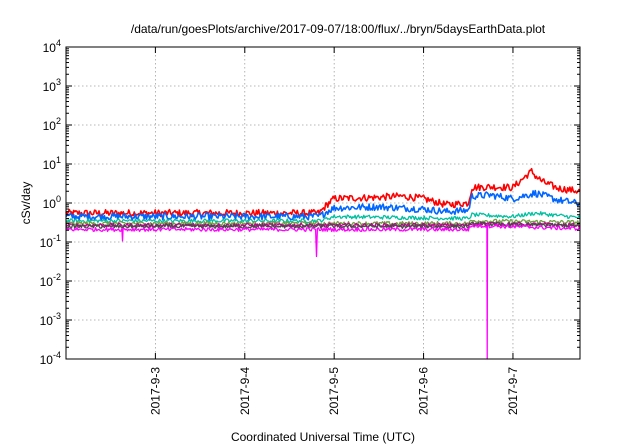 This screenshot has width=640, height=448. Describe the element at coordinates (57, 355) in the screenshot. I see `y-tick-exponent: -4` at that location.